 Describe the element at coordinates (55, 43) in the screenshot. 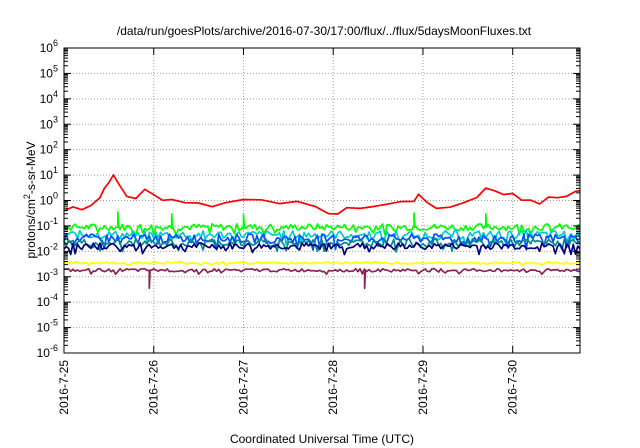

I see `y-tick-label-exponent: 6` at that location.